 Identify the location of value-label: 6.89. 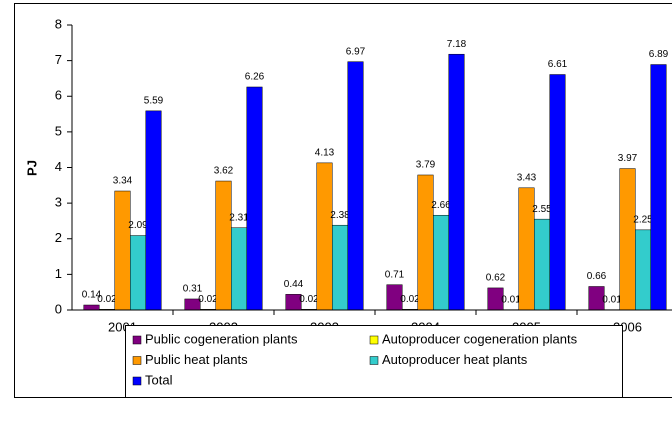
(659, 54).